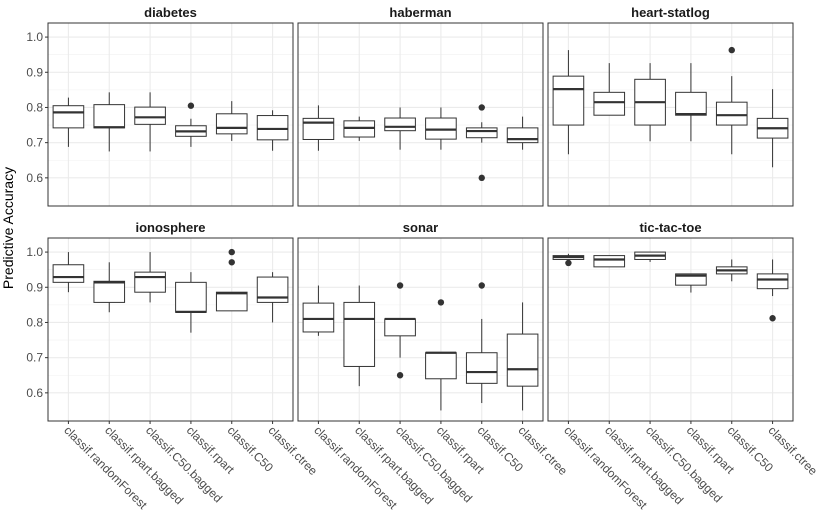 This screenshot has height=519, width=830. What do you see at coordinates (8, 228) in the screenshot?
I see `y-axis-label: Predictive Accuracy` at bounding box center [8, 228].